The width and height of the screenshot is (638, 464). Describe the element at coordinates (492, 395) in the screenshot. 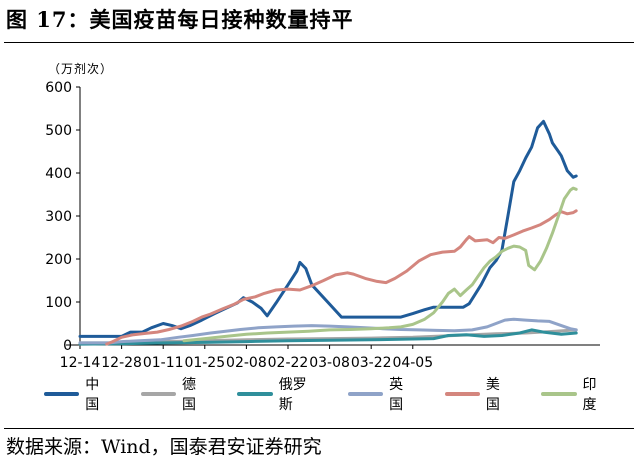

I see `legend-label: 美国` at that location.